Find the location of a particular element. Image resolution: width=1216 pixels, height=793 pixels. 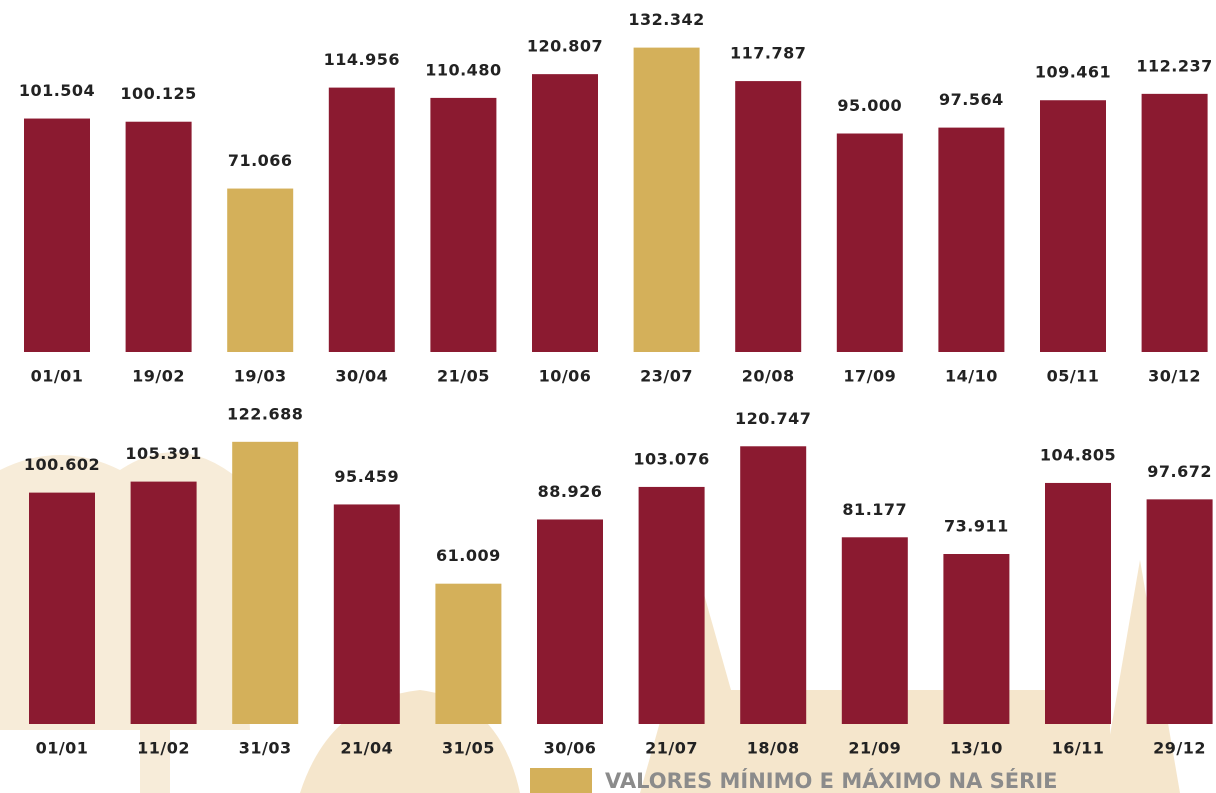

value-label: 104.805 is located at coordinates (1078, 454).